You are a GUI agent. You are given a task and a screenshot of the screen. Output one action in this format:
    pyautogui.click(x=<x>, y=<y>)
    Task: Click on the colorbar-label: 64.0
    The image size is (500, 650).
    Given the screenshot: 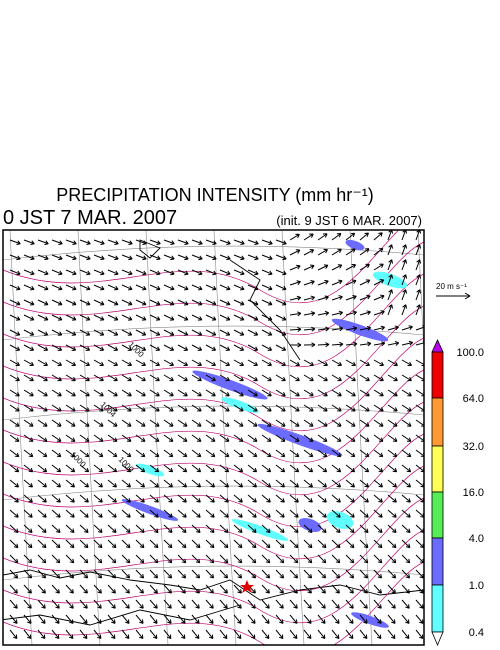 What is the action you would take?
    pyautogui.click(x=473, y=399)
    